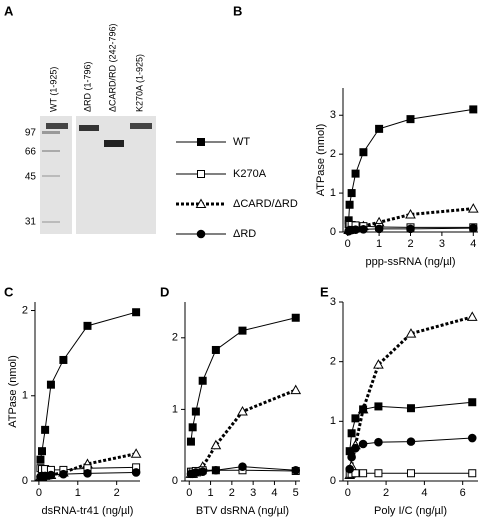 The image size is (483, 526). What do you see at coordinates (242, 511) in the screenshot?
I see `x-axis-label: BTV dsRNA (ng/µl)` at bounding box center [242, 511].